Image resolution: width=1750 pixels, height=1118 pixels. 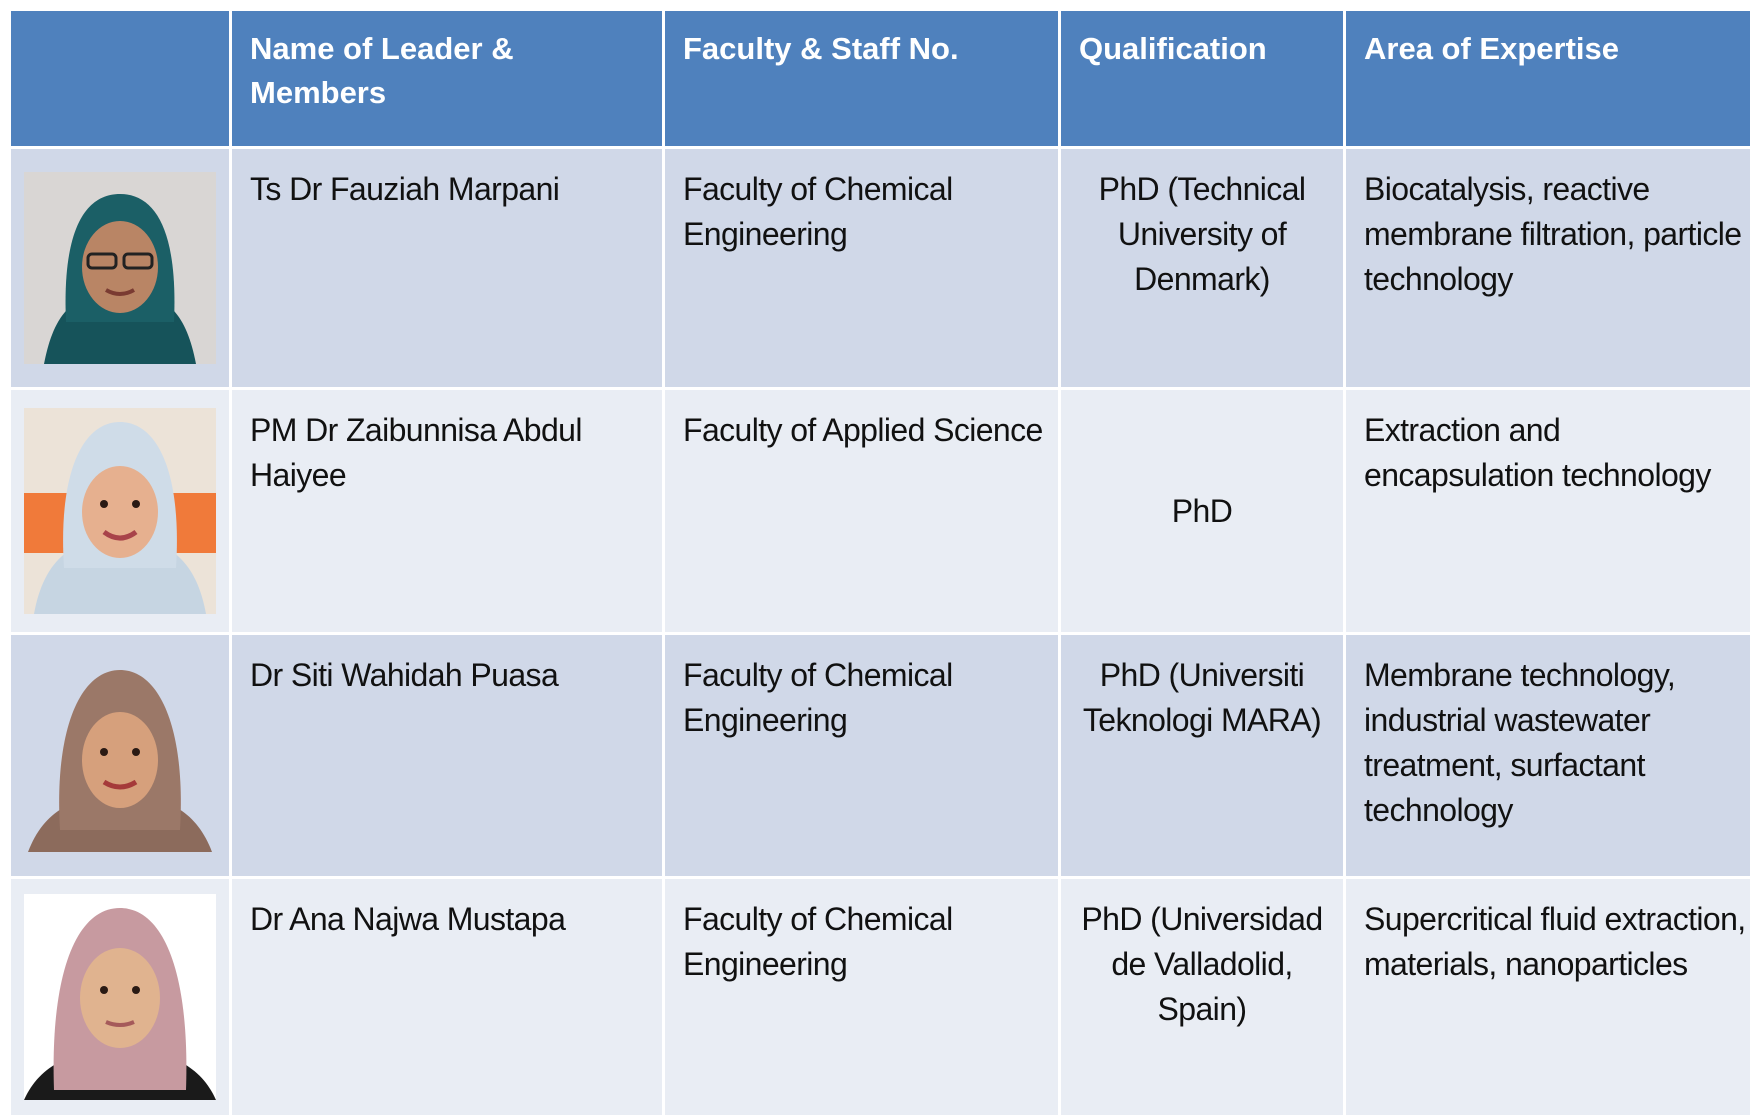 What do you see at coordinates (1548, 78) in the screenshot?
I see `header-cell: Area of Expertise` at bounding box center [1548, 78].